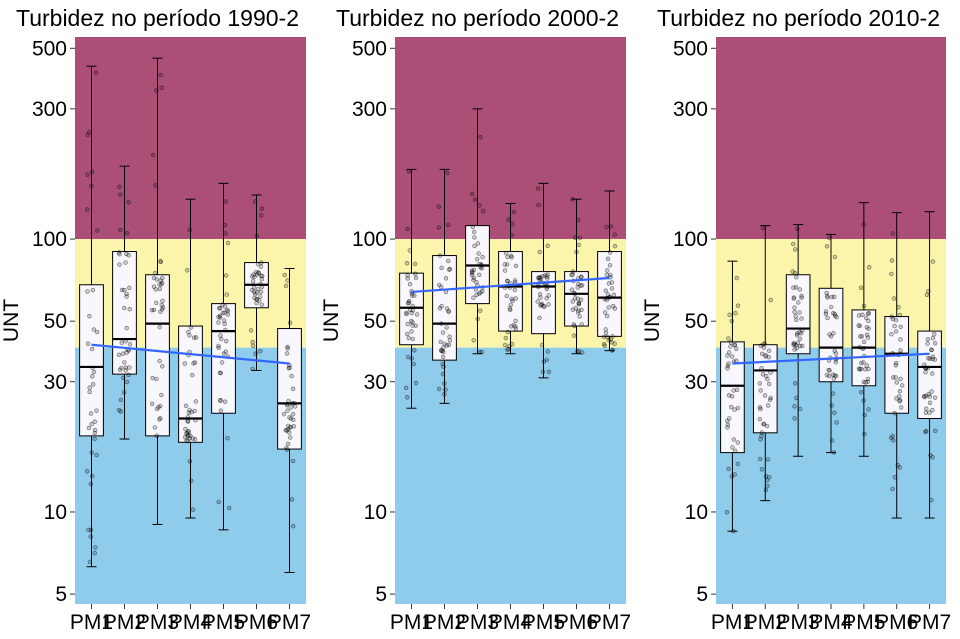  Describe the element at coordinates (798, 18) in the screenshot. I see `chart-title: Turbidez no período 2010-2` at that location.